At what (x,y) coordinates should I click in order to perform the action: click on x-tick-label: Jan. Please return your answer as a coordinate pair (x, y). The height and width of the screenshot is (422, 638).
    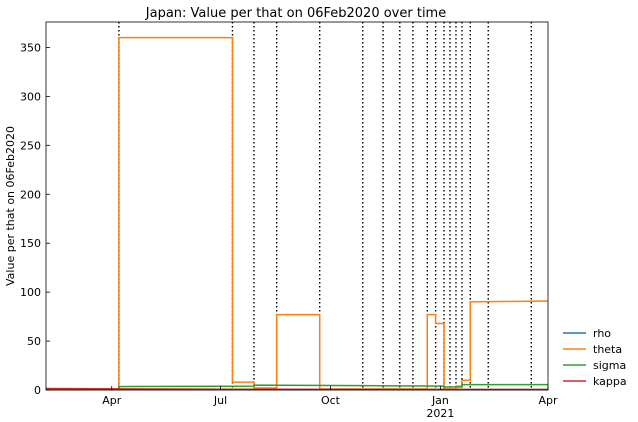
    Looking at the image, I should click on (440, 400).